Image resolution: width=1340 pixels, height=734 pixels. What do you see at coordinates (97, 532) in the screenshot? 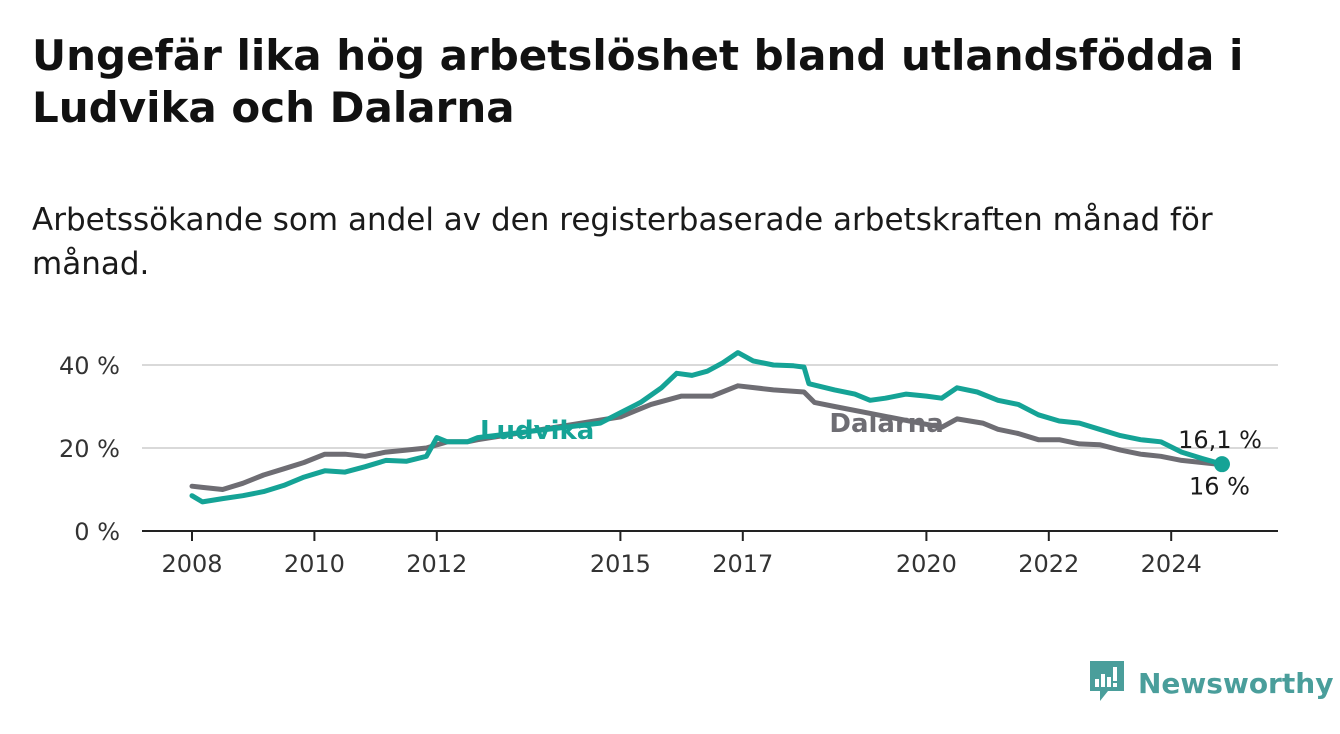
I see `y-tick-label: 0 %` at bounding box center [97, 532].